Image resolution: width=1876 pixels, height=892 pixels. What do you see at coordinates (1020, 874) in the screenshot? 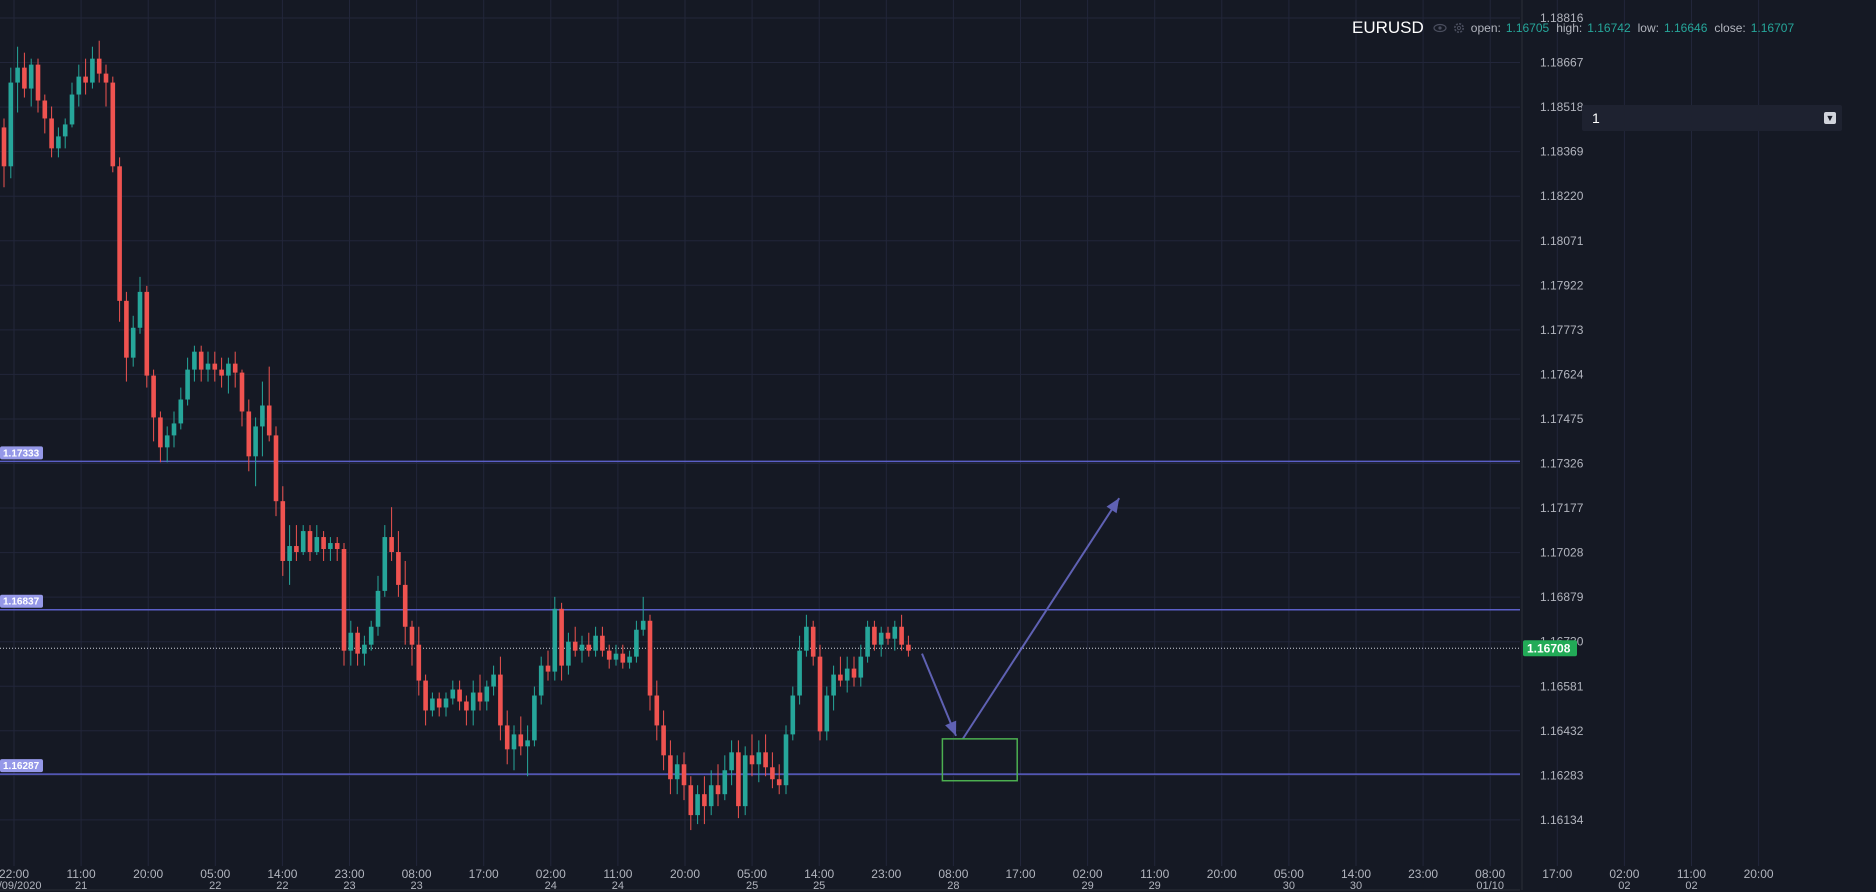
I see `time-tick-label: 17:00` at bounding box center [1020, 874].